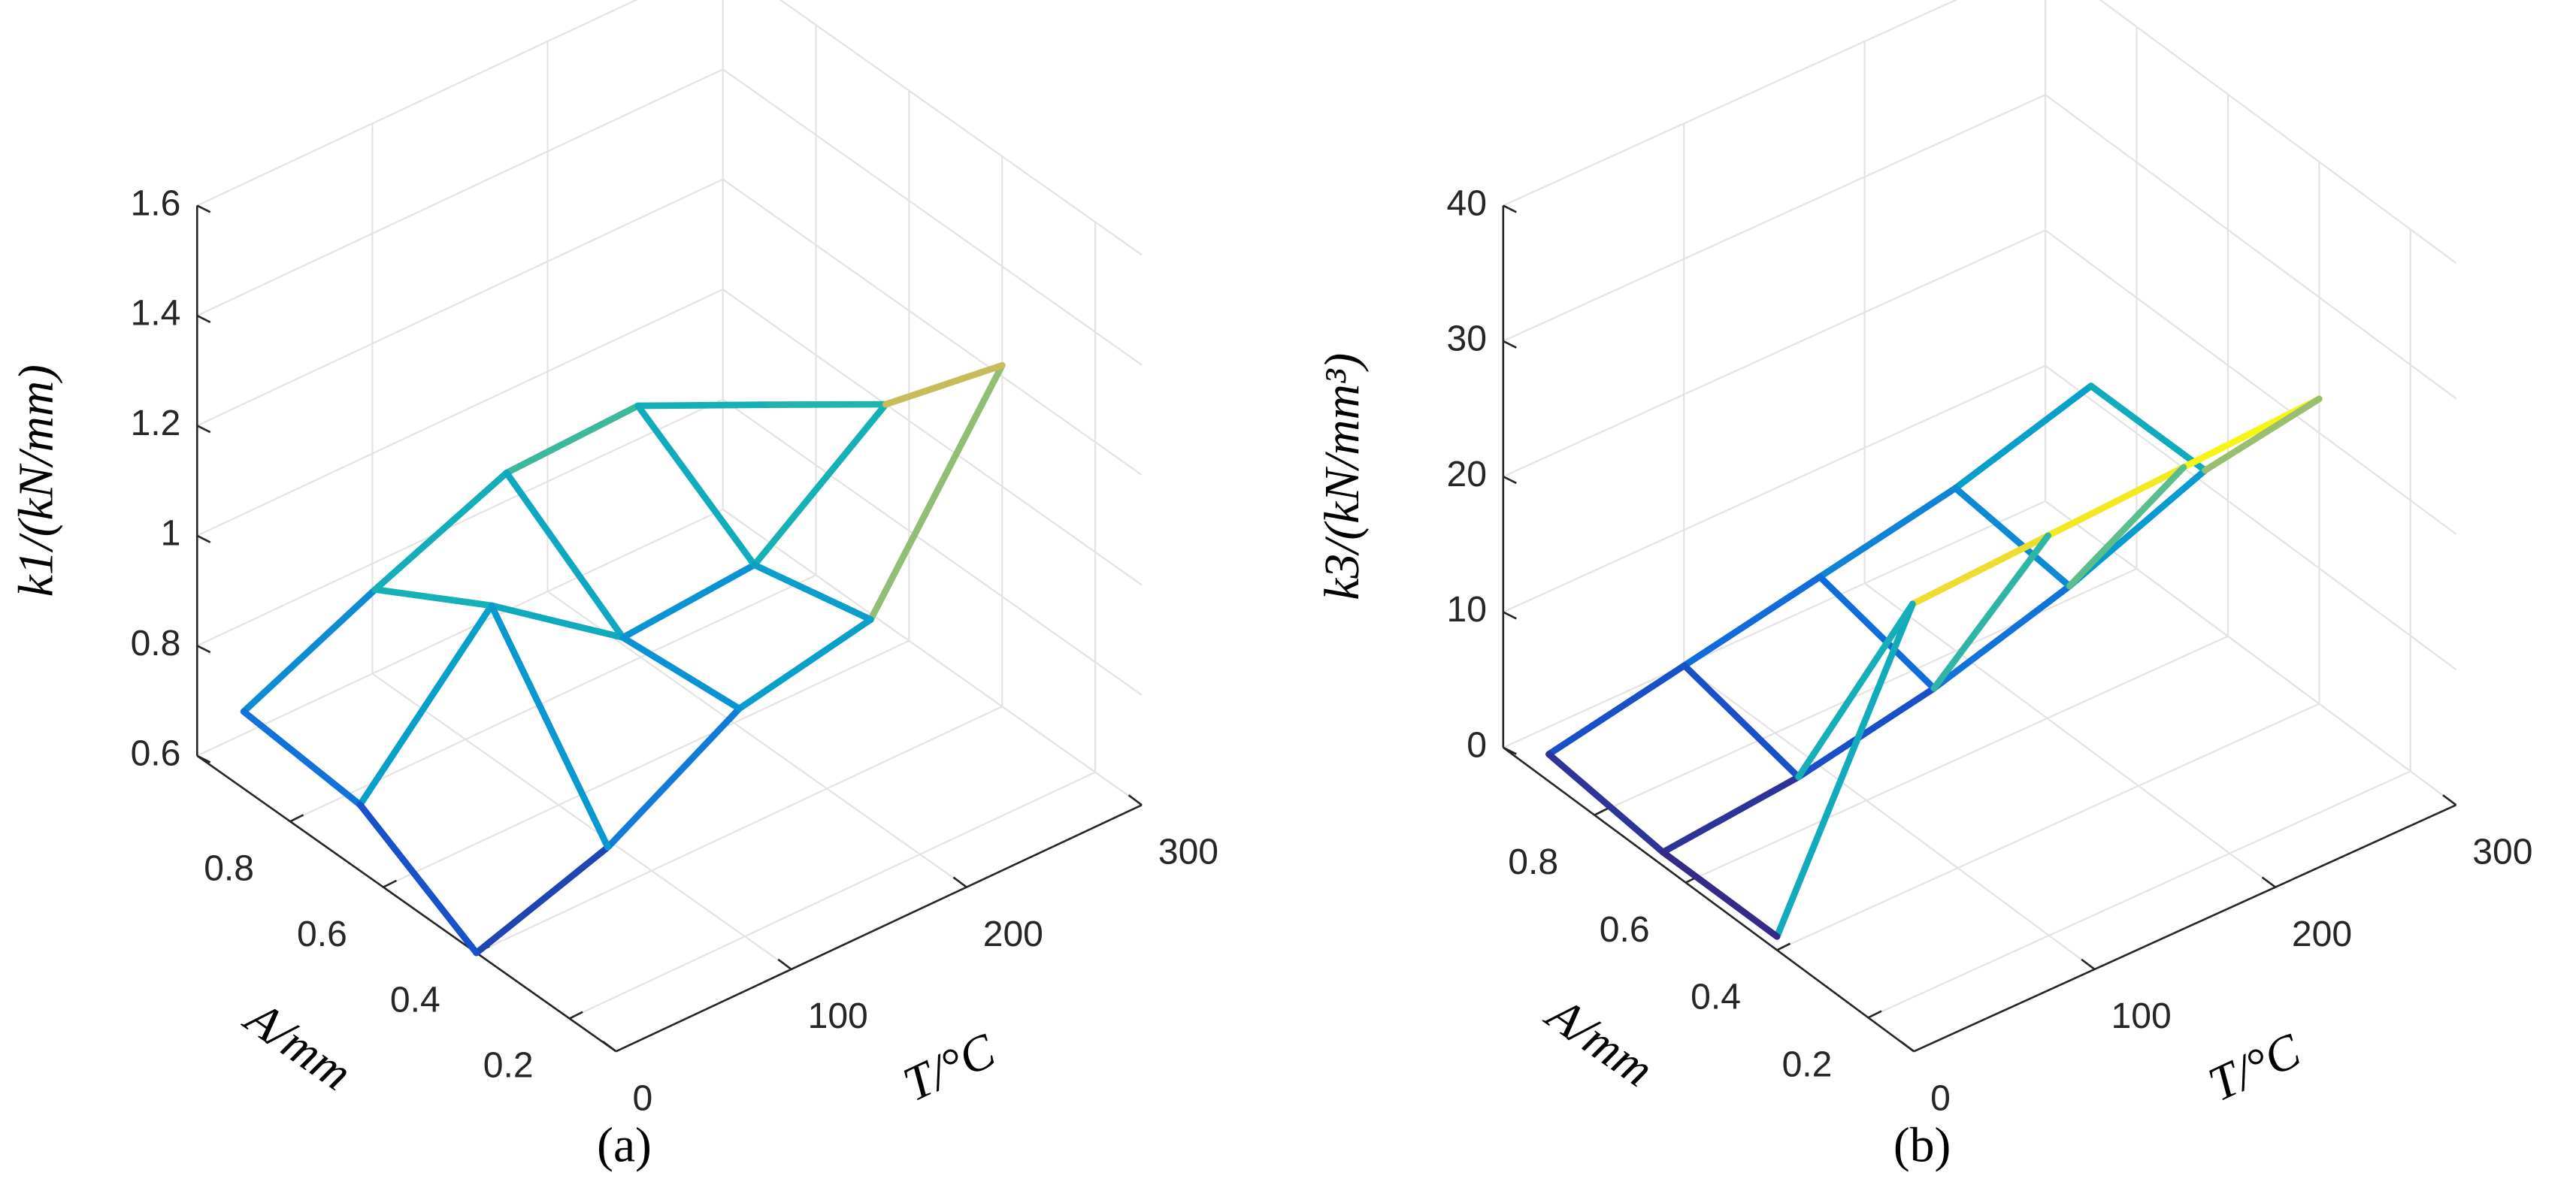  What do you see at coordinates (156, 643) in the screenshot?
I see `z-tick-label: 0.8` at bounding box center [156, 643].